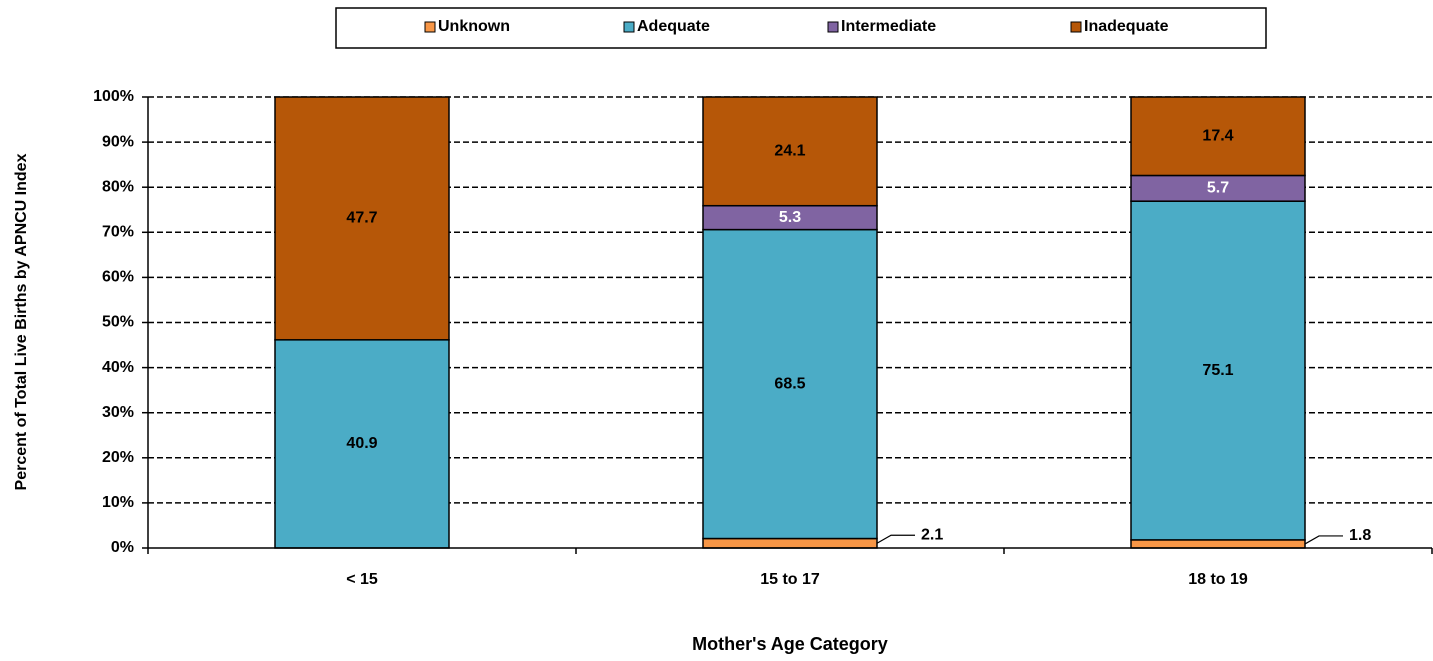 The image size is (1433, 661). What do you see at coordinates (790, 579) in the screenshot?
I see `x-tick-label: 15 to 17` at bounding box center [790, 579].